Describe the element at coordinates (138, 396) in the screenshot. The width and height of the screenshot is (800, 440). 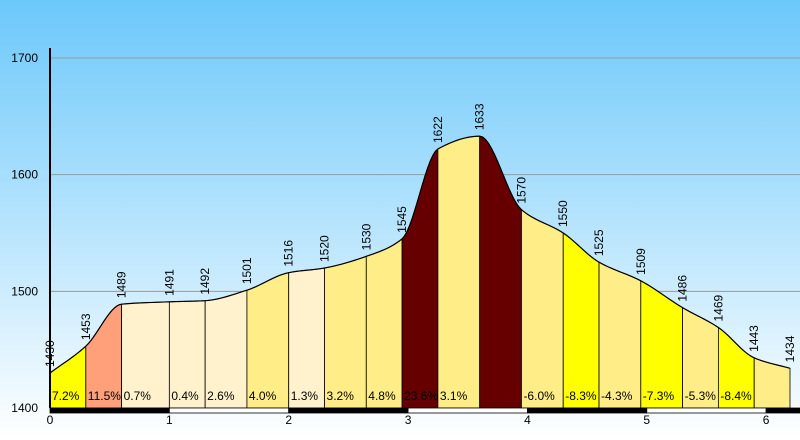
I see `gradient-label: 0.7%` at that location.